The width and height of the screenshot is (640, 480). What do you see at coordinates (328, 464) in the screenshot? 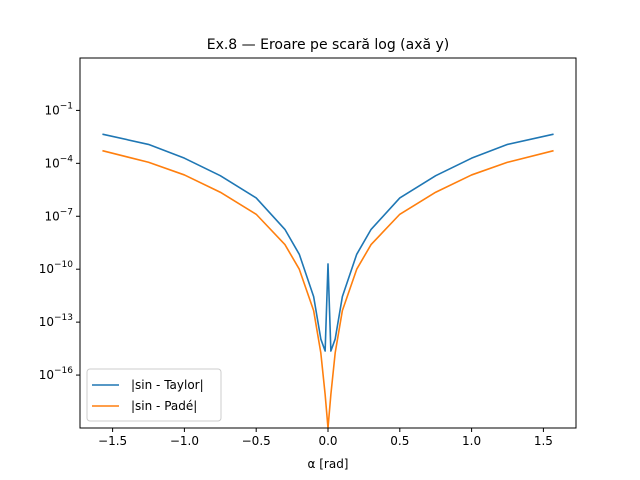
I see `x-axis-label: α [rad]` at bounding box center [328, 464].